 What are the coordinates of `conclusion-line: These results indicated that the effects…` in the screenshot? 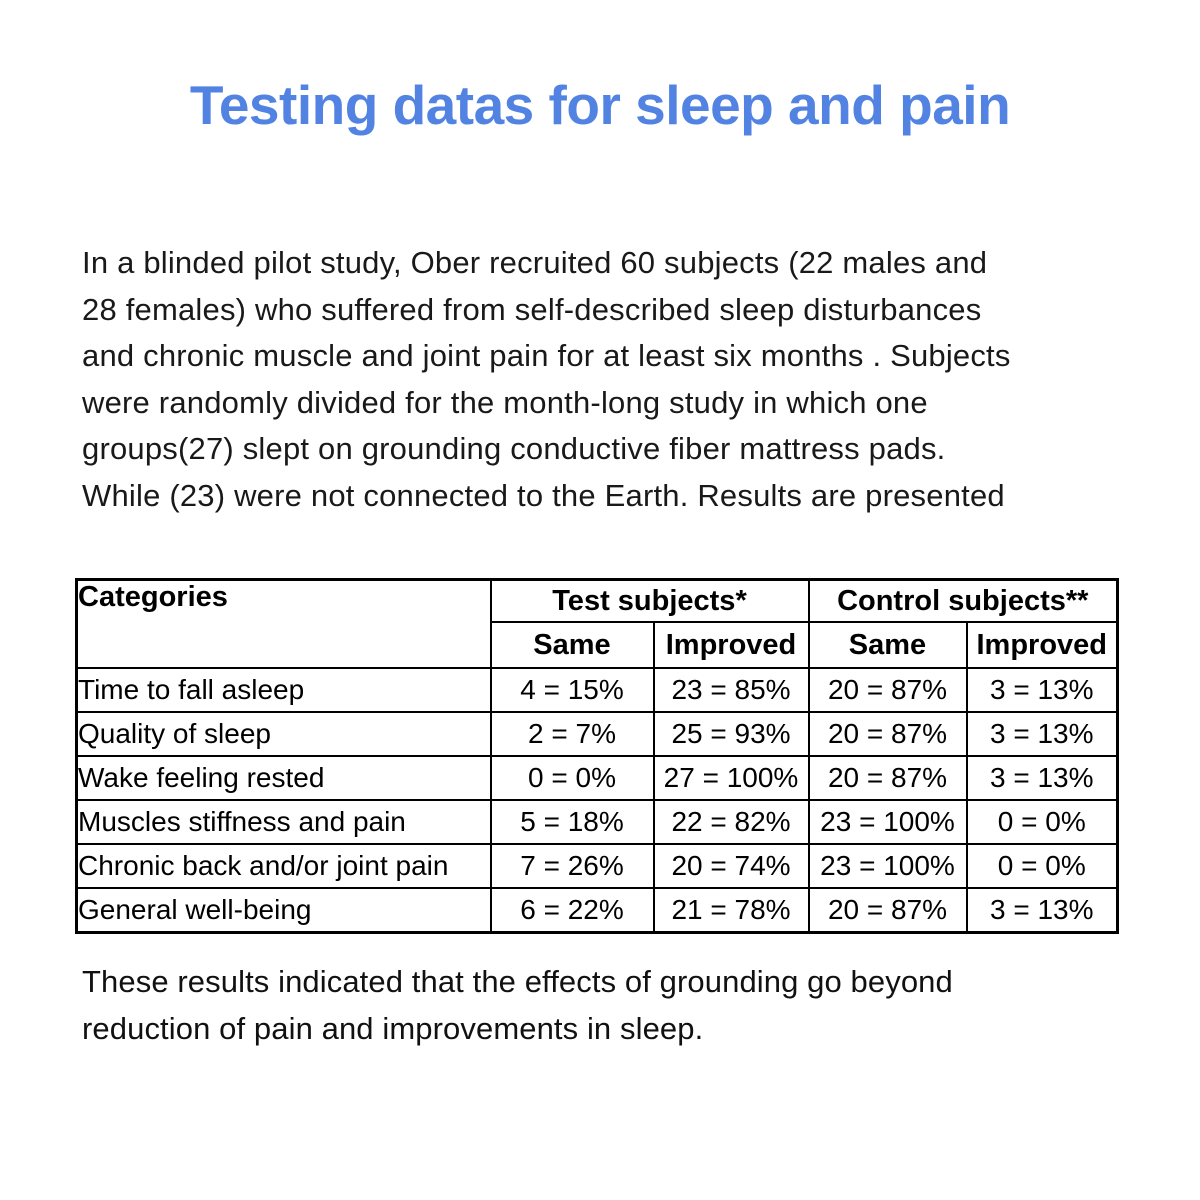 It's located at (517, 981).